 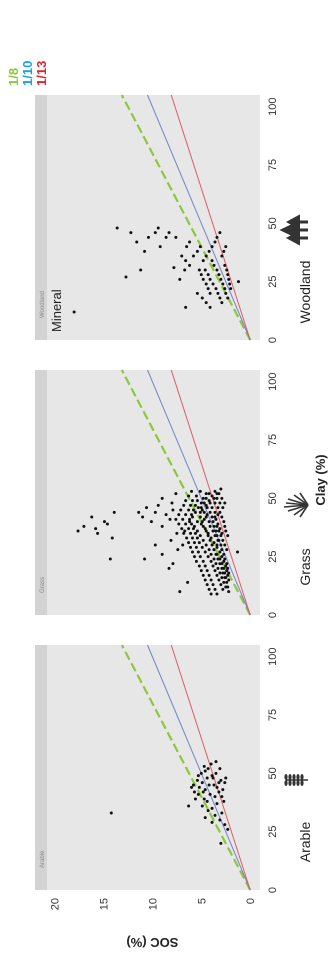 I want to click on x-tick-label: 25, so click(x=273, y=832).